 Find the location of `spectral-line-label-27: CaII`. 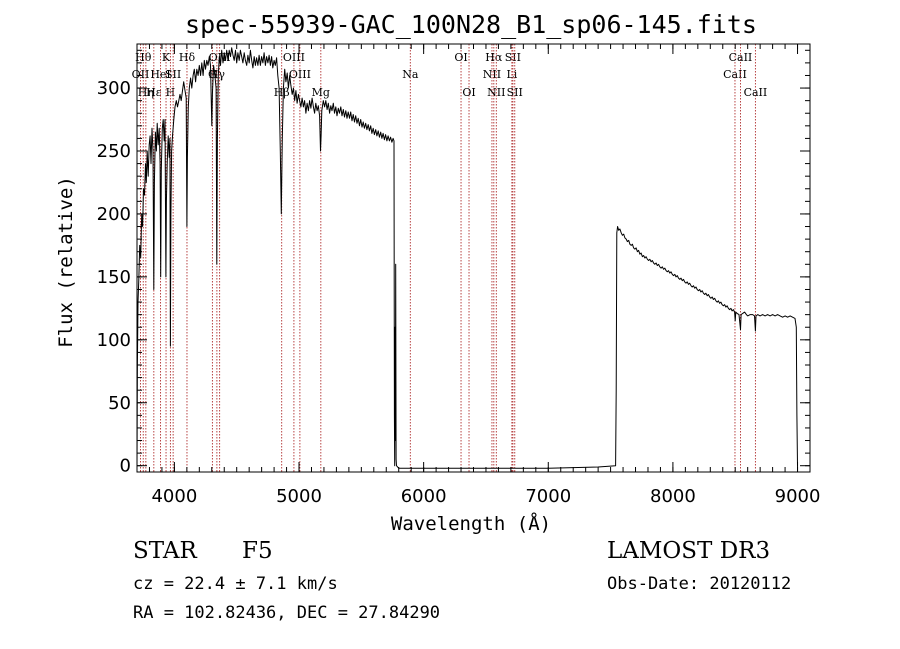

spectral-line-label-27: CaII is located at coordinates (756, 92).